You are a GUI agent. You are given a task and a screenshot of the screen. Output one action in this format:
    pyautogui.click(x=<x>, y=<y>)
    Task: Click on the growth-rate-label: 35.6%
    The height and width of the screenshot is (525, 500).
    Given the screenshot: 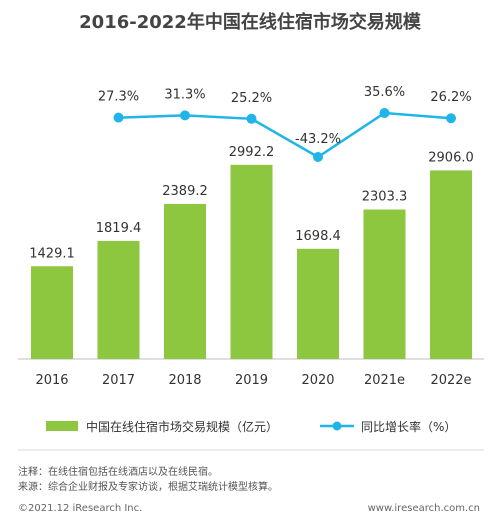 What is the action you would take?
    pyautogui.click(x=384, y=92)
    